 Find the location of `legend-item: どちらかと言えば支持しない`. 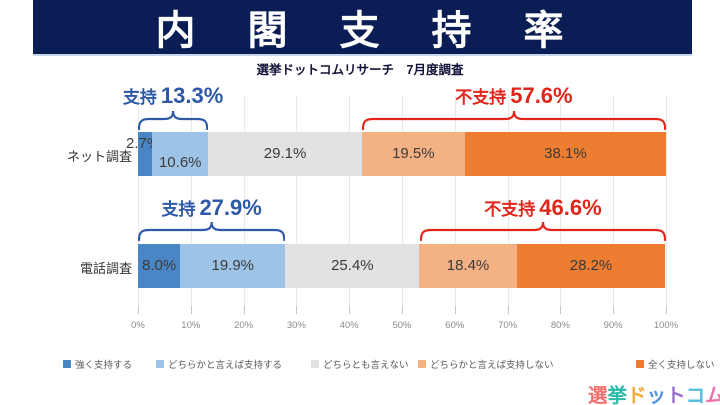

legend-item: どちらかと言えば支持しない is located at coordinates (486, 364).